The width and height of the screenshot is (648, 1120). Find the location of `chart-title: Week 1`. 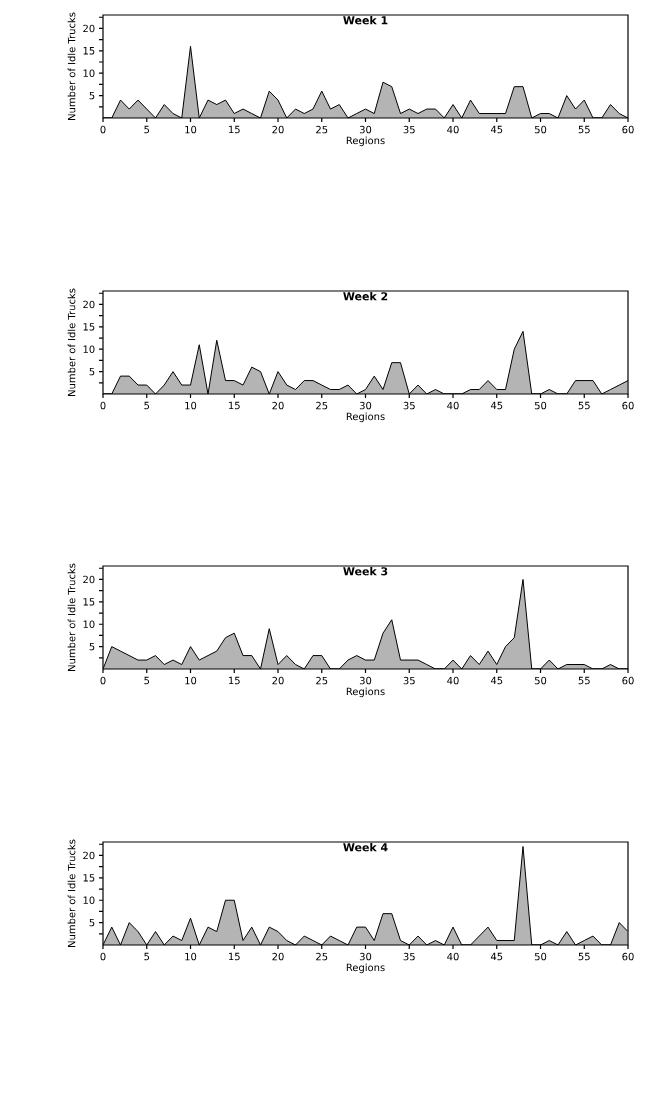

chart-title: Week 1 is located at coordinates (365, 20).